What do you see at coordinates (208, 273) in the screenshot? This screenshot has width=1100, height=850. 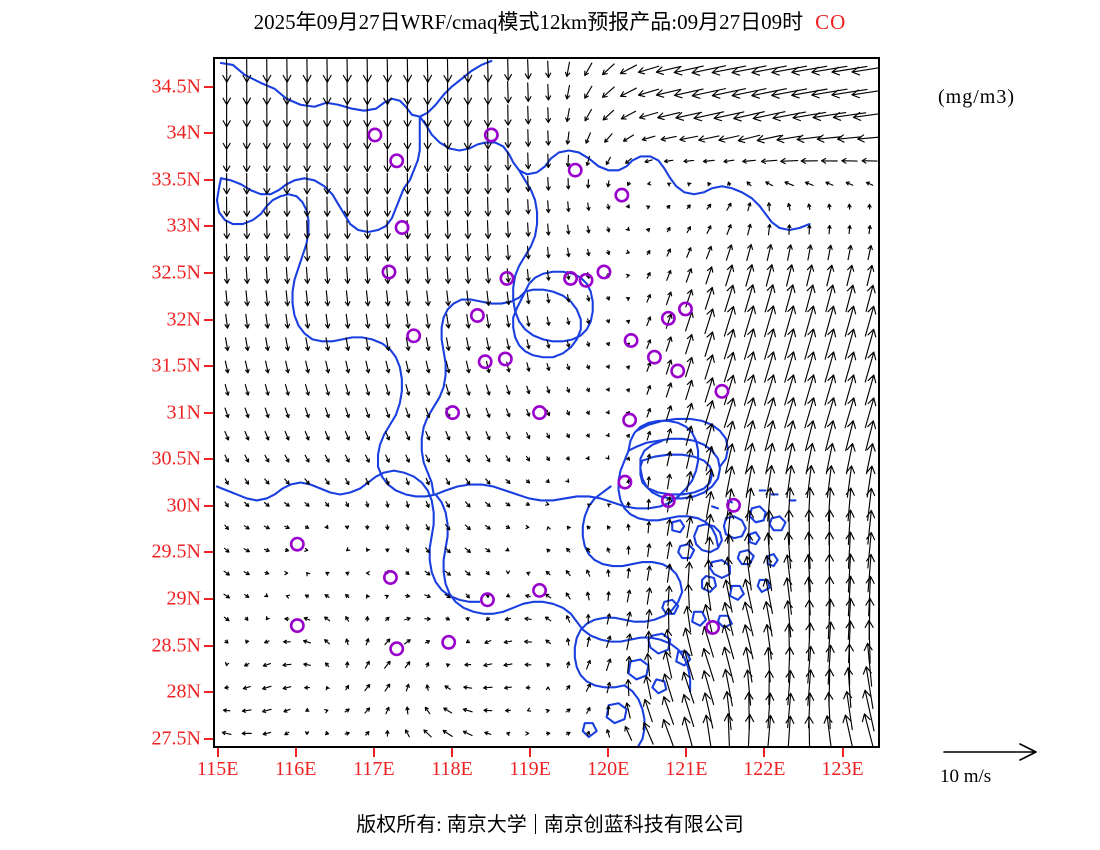 I see `y-axis-tick` at bounding box center [208, 273].